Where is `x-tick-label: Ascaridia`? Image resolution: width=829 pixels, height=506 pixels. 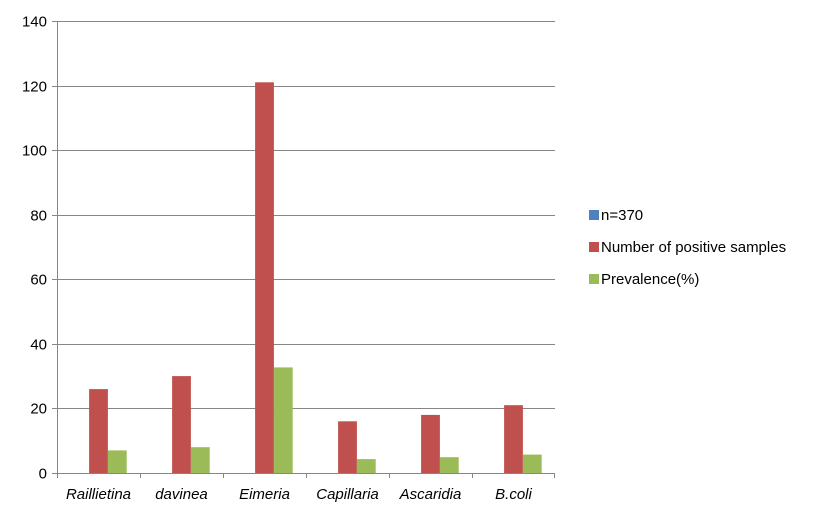
x-tick-label: Ascaridia is located at coordinates (430, 494).